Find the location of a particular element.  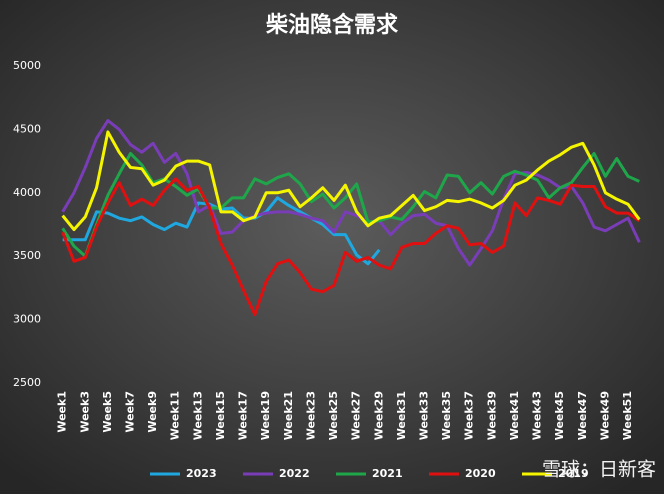

x-tick-label: Week21 is located at coordinates (288, 415).